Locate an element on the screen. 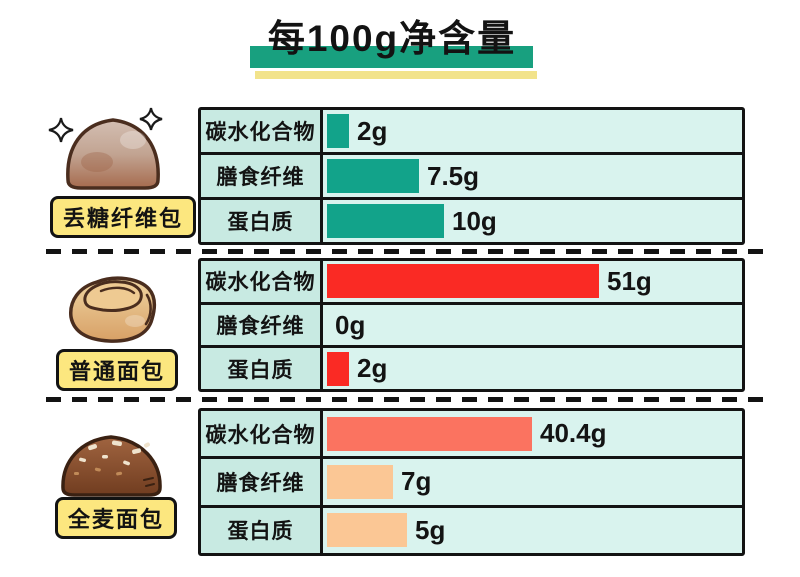 Image resolution: width=800 pixels, height=577 pixels. table-row: 碳水化合物 2g is located at coordinates (471, 132).